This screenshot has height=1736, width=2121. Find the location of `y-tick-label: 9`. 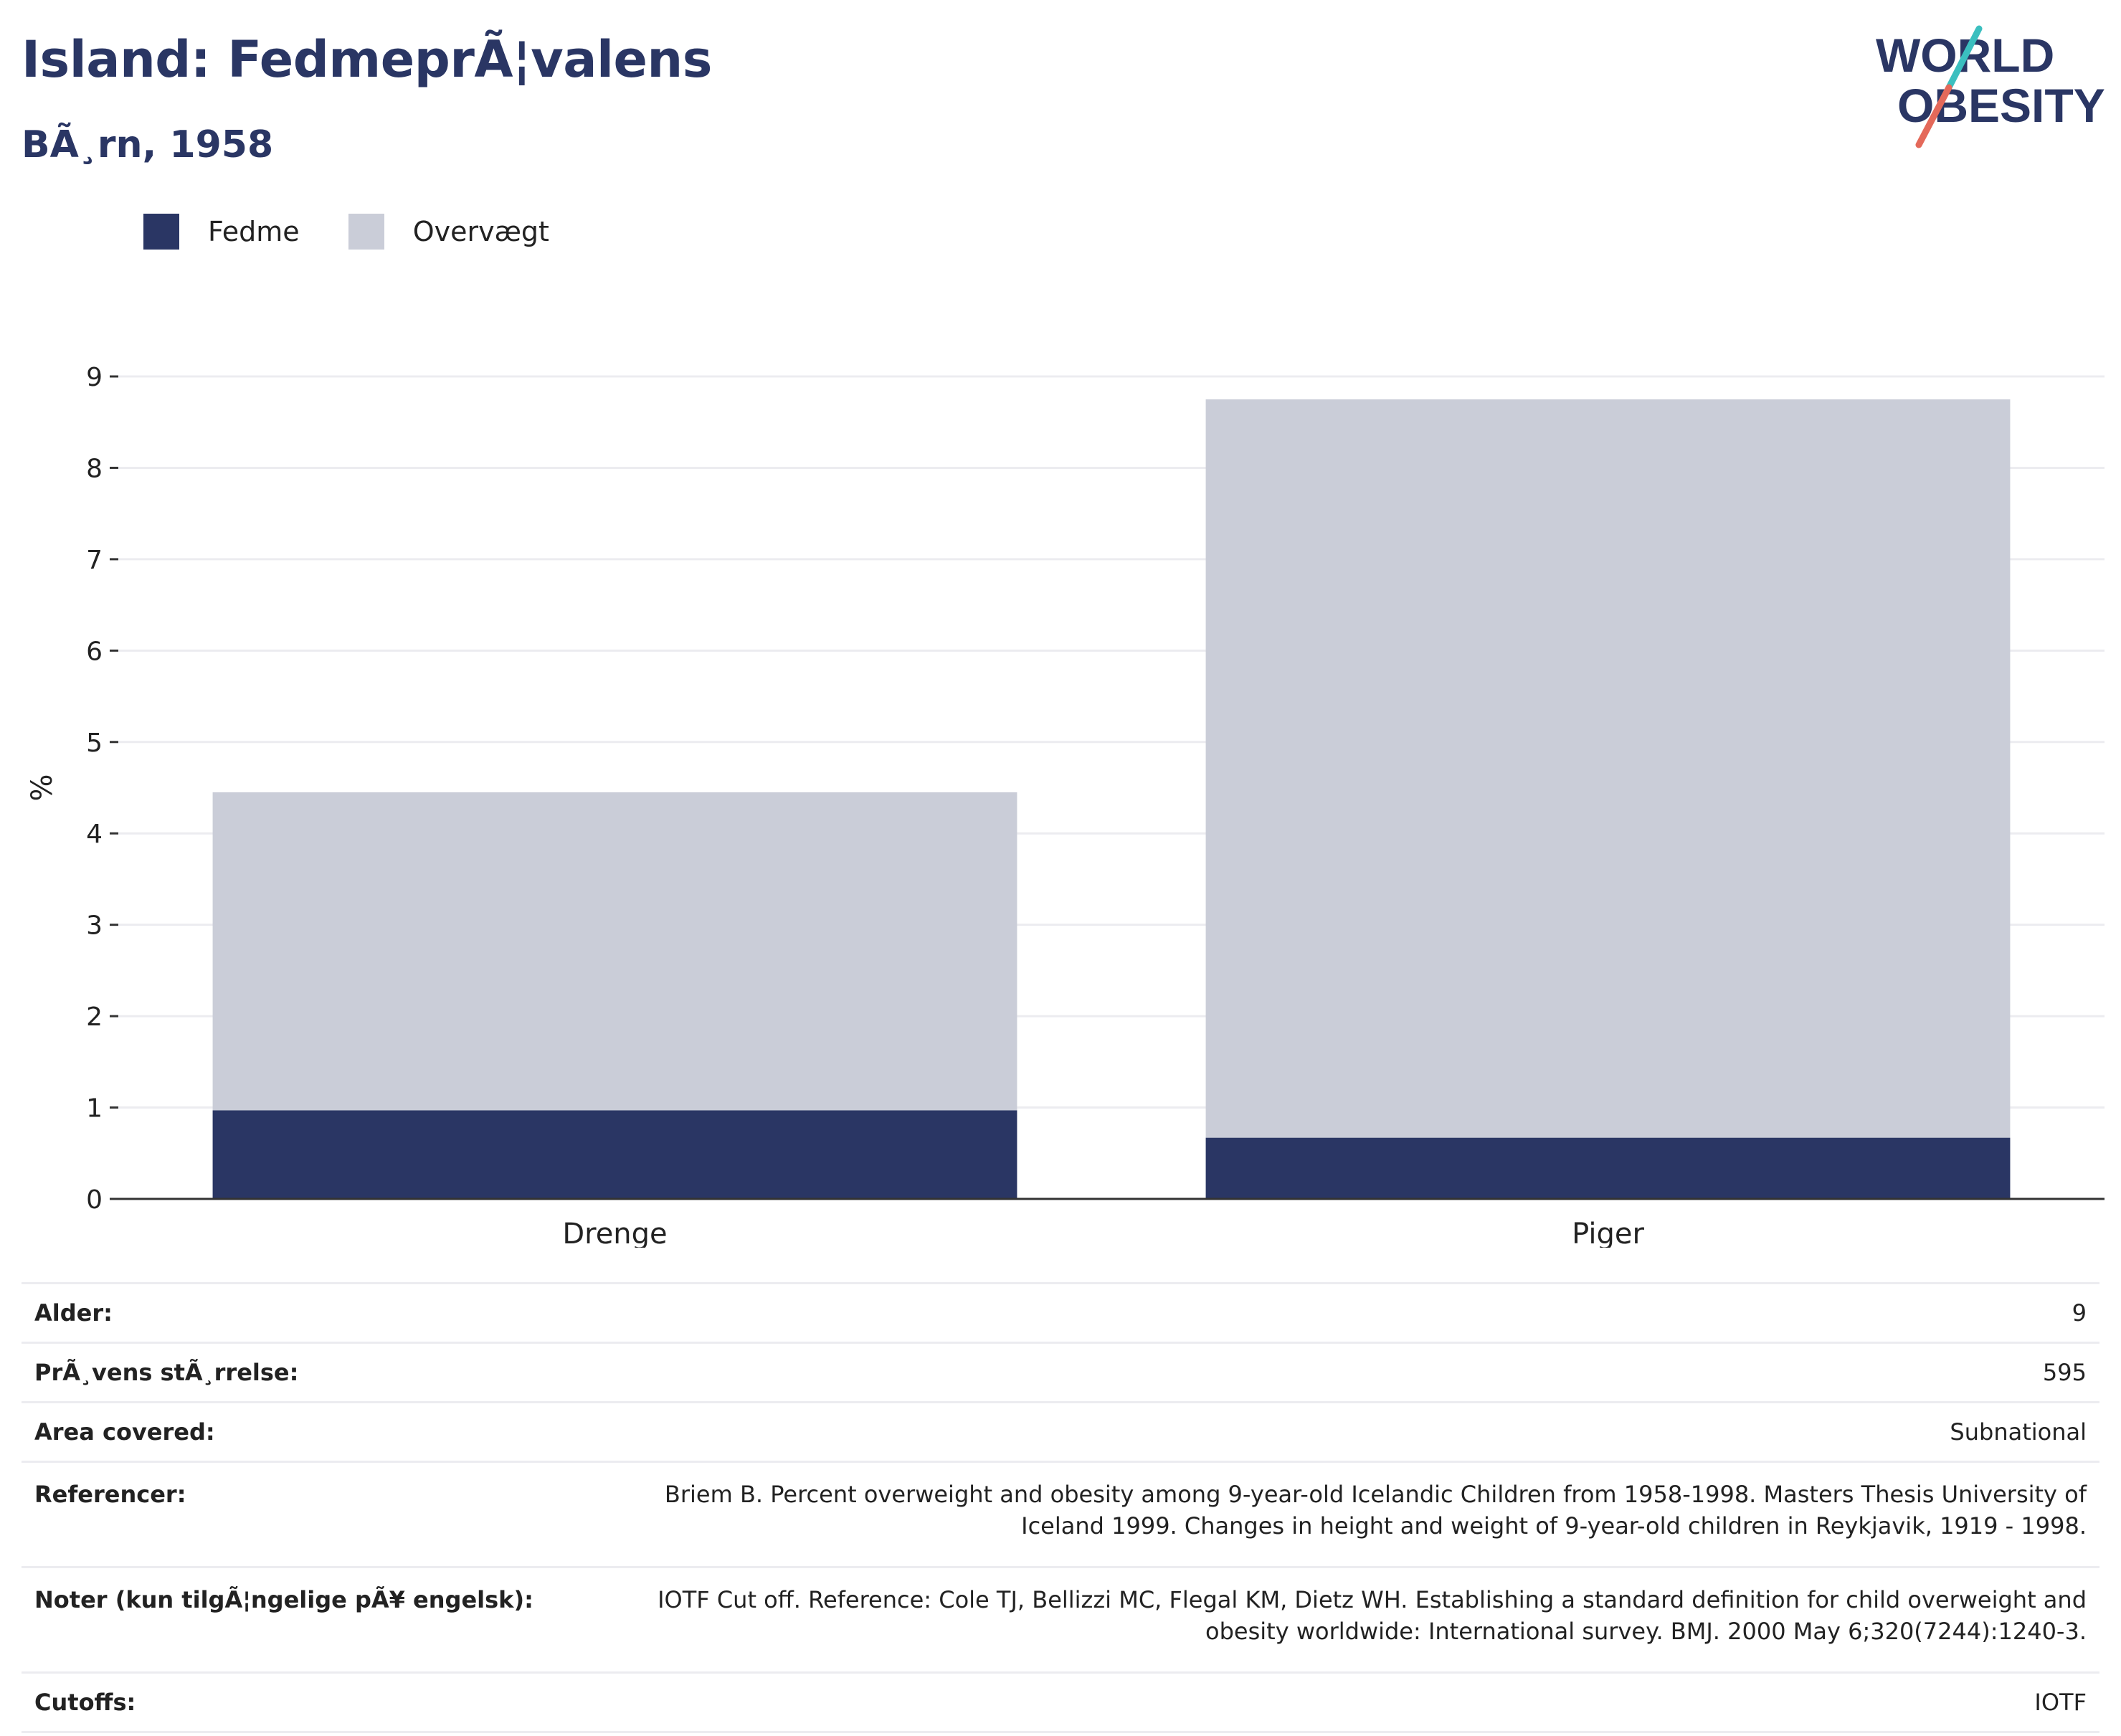

y-tick-label: 9 is located at coordinates (94, 377).